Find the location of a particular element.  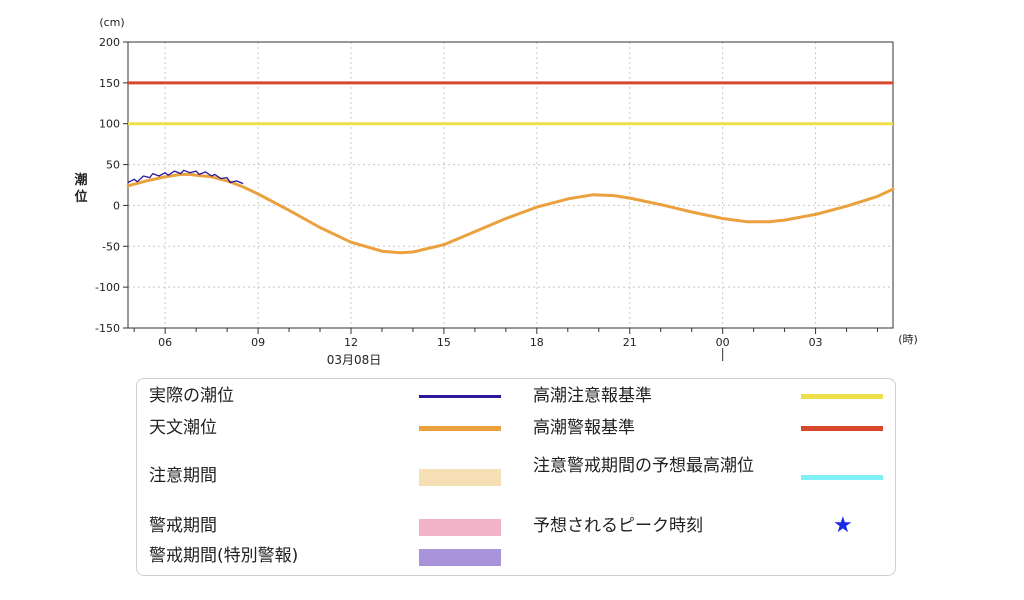

legend-label-actual: 実際の潮位 is located at coordinates (191, 396).